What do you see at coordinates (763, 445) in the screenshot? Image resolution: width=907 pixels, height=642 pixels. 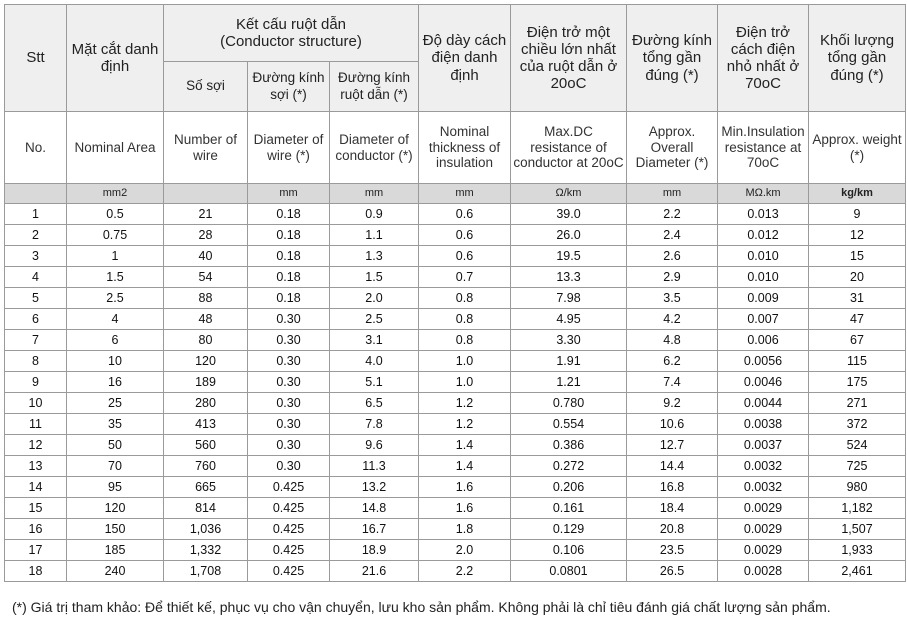 I see `cell-insres: 0.0037` at bounding box center [763, 445].